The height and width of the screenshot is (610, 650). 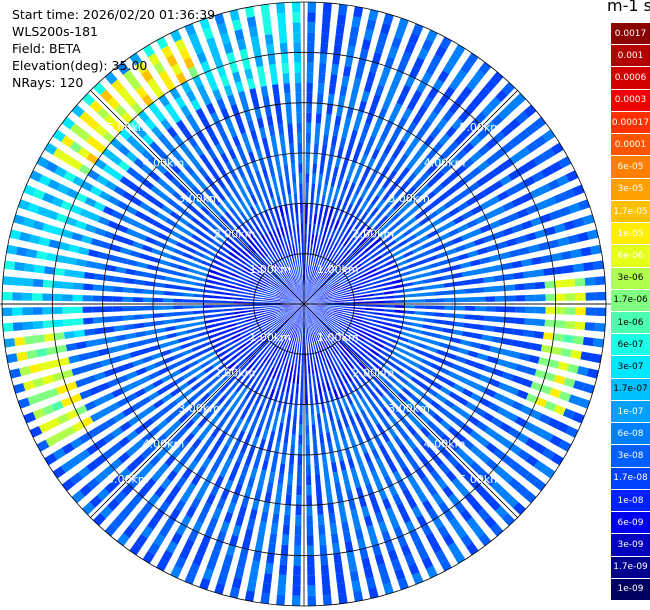 What do you see at coordinates (409, 198) in the screenshot?
I see `range-ring-label: 3.00km` at bounding box center [409, 198].